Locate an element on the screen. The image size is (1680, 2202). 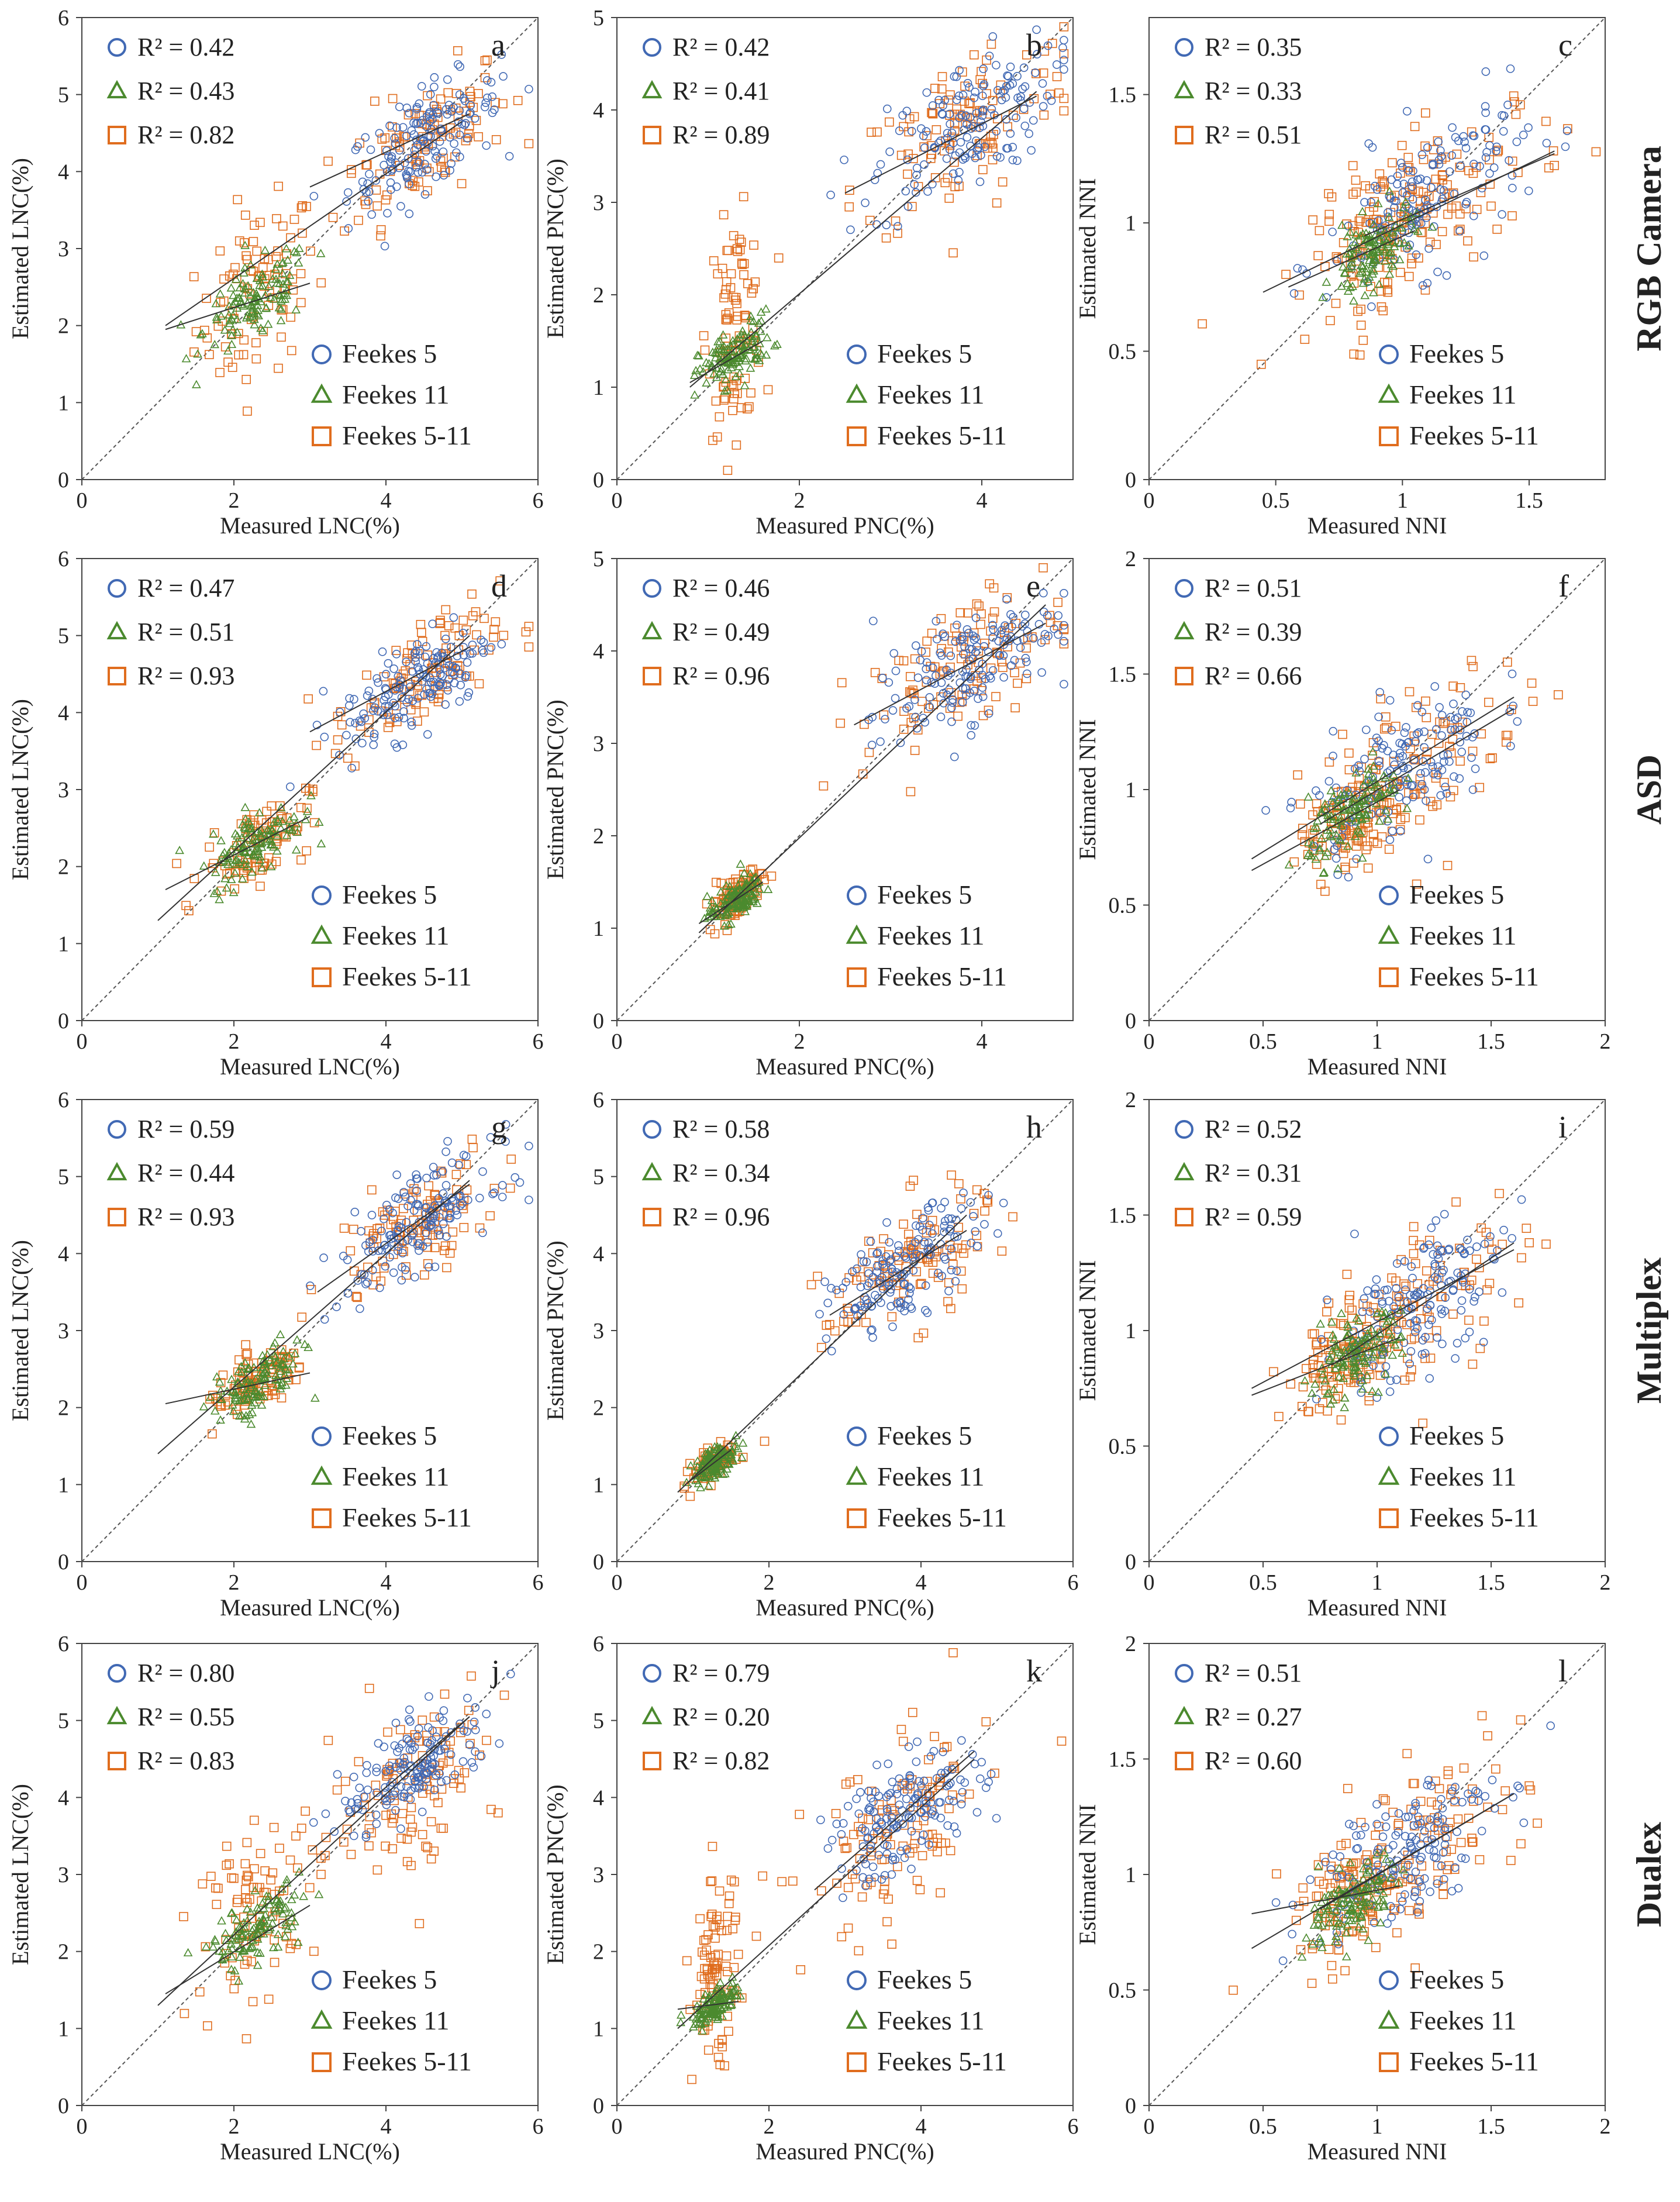
x-tick-label: 0.5 is located at coordinates (1263, 1583).